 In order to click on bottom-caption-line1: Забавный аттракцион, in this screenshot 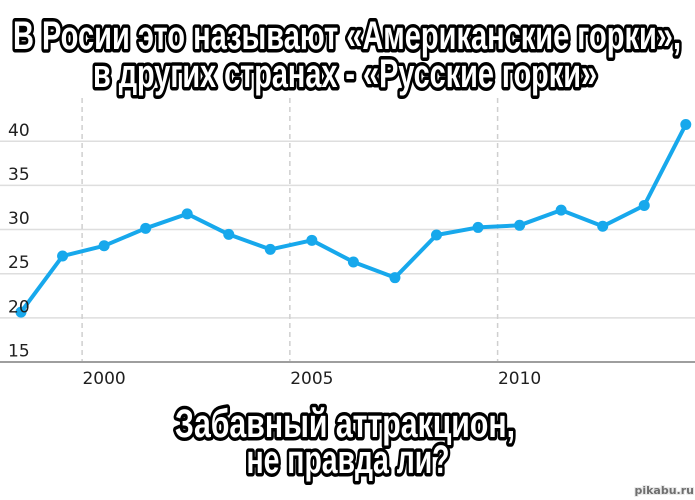, I will do `click(345, 424)`.